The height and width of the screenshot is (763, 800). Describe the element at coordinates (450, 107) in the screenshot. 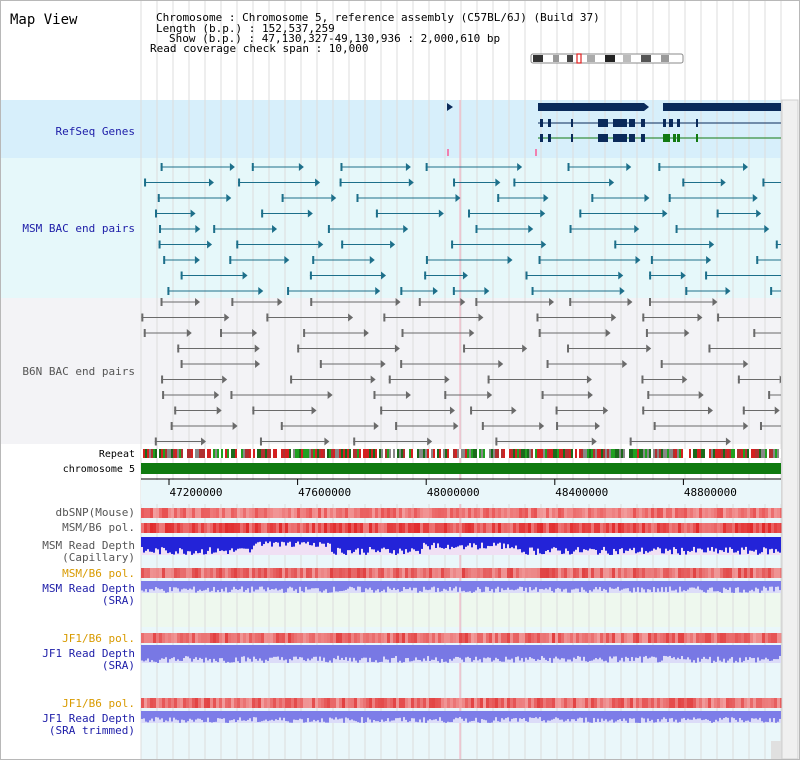

I see `gene-arrow-small` at that location.